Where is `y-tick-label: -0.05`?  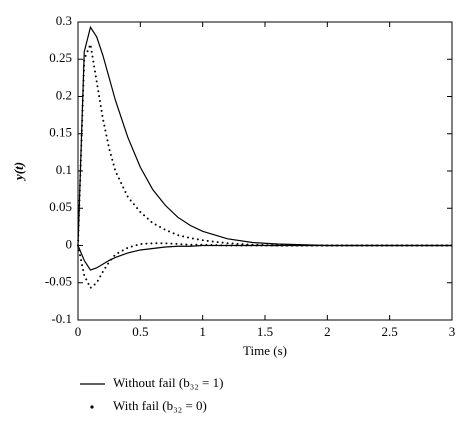 y-tick-label: -0.05 is located at coordinates (58, 281).